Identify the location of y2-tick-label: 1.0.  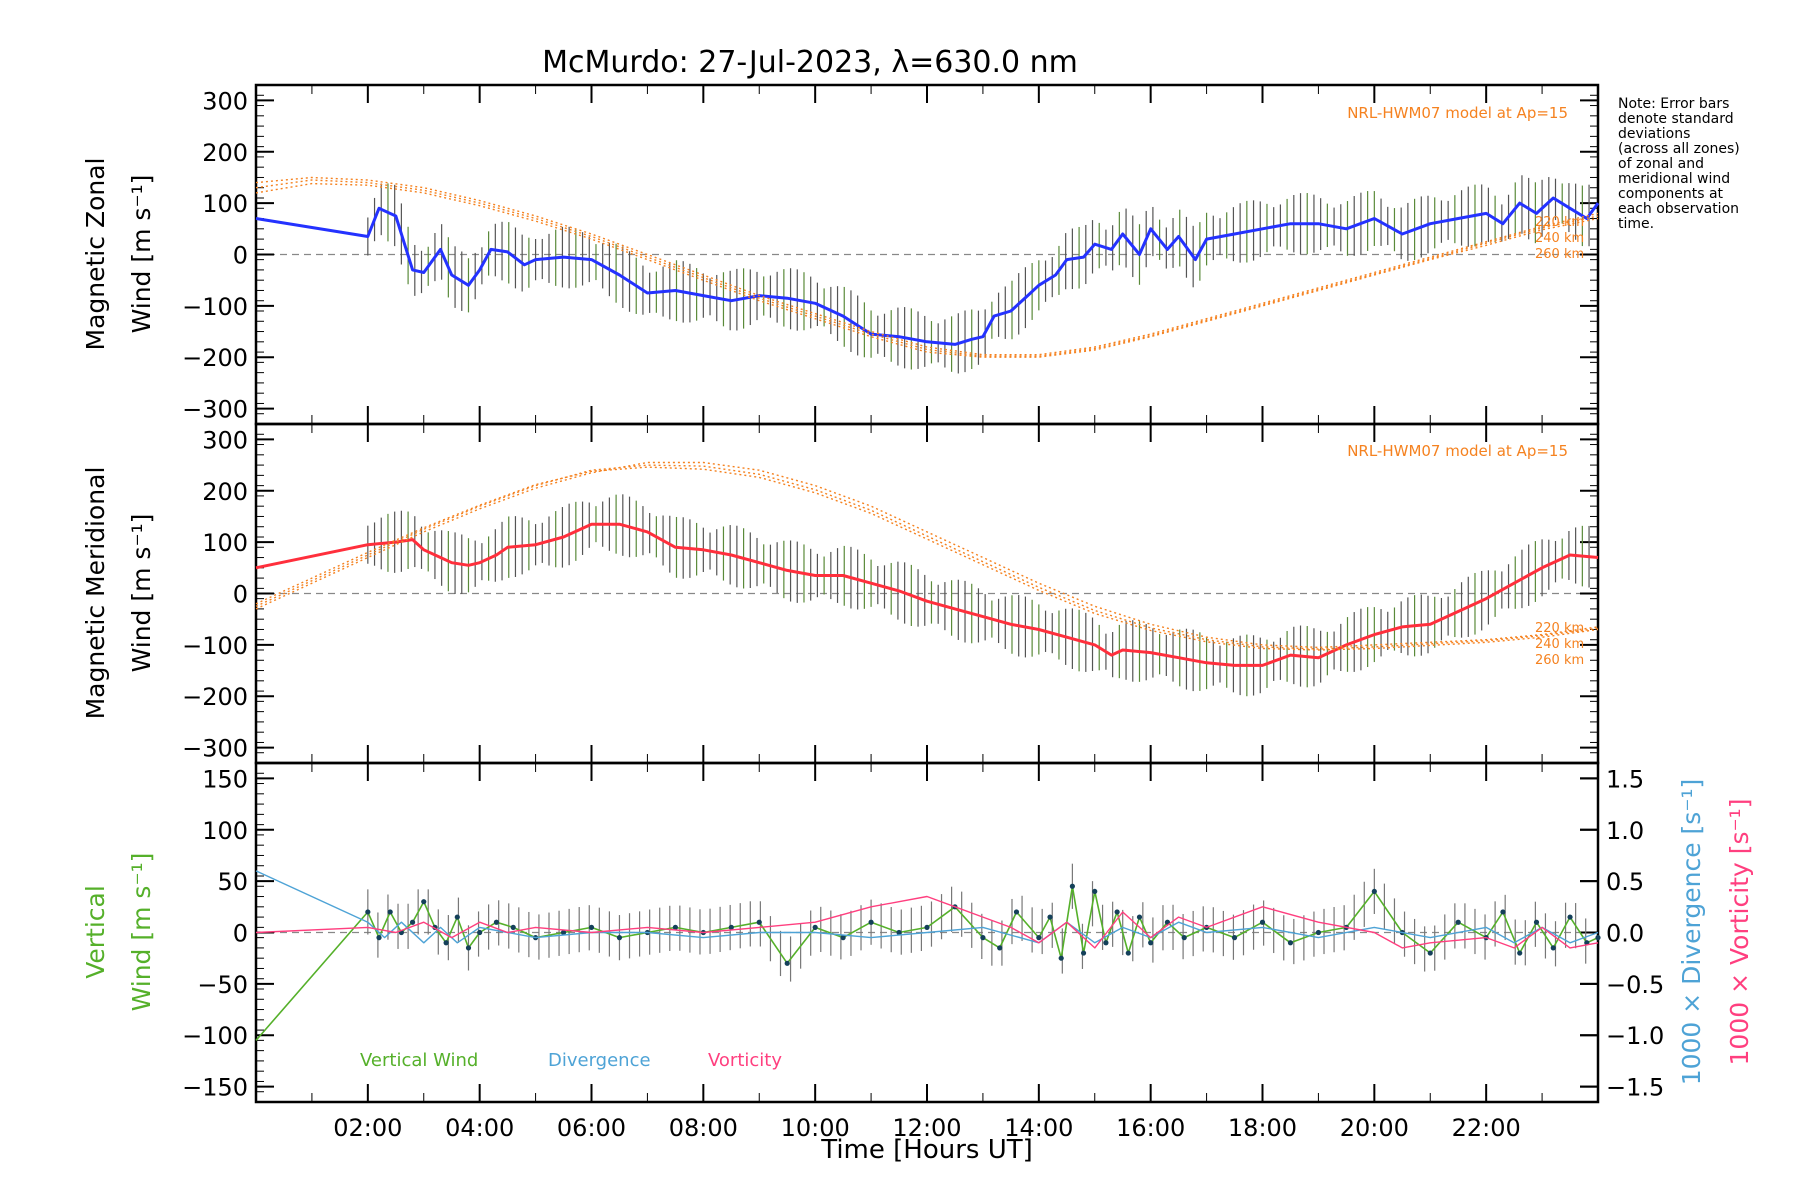
(1625, 831).